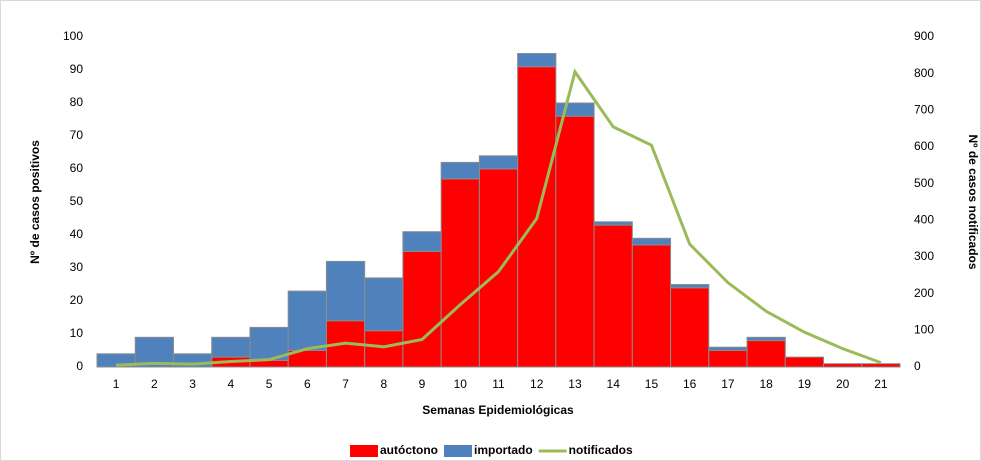 The image size is (981, 461). I want to click on x-tick-label: 2, so click(154, 384).